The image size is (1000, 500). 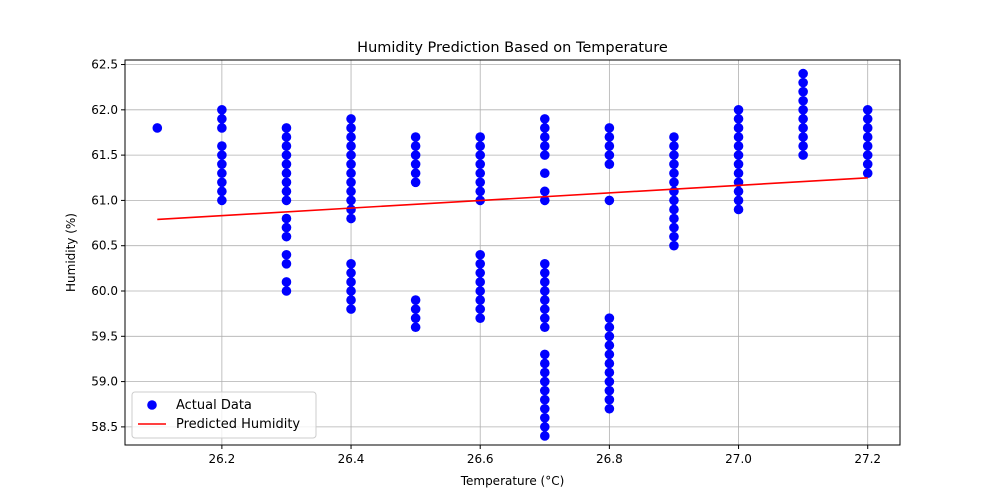 I want to click on y-tick-label: 62.5, so click(x=104, y=65).